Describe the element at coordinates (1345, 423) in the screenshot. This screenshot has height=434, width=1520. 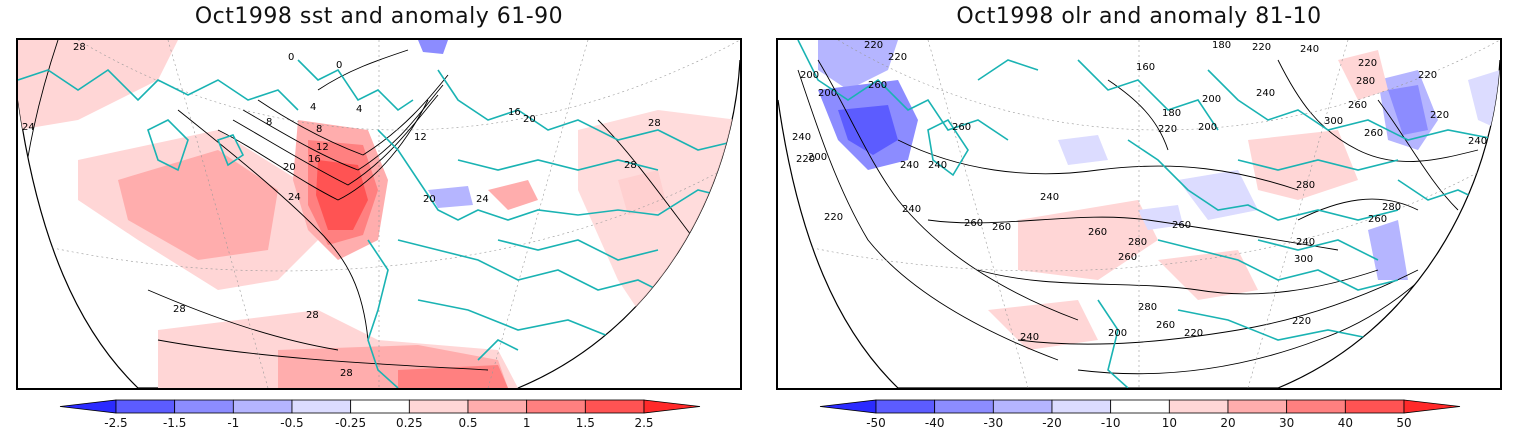
I see `olr-colorbar-tick-label: 40` at that location.